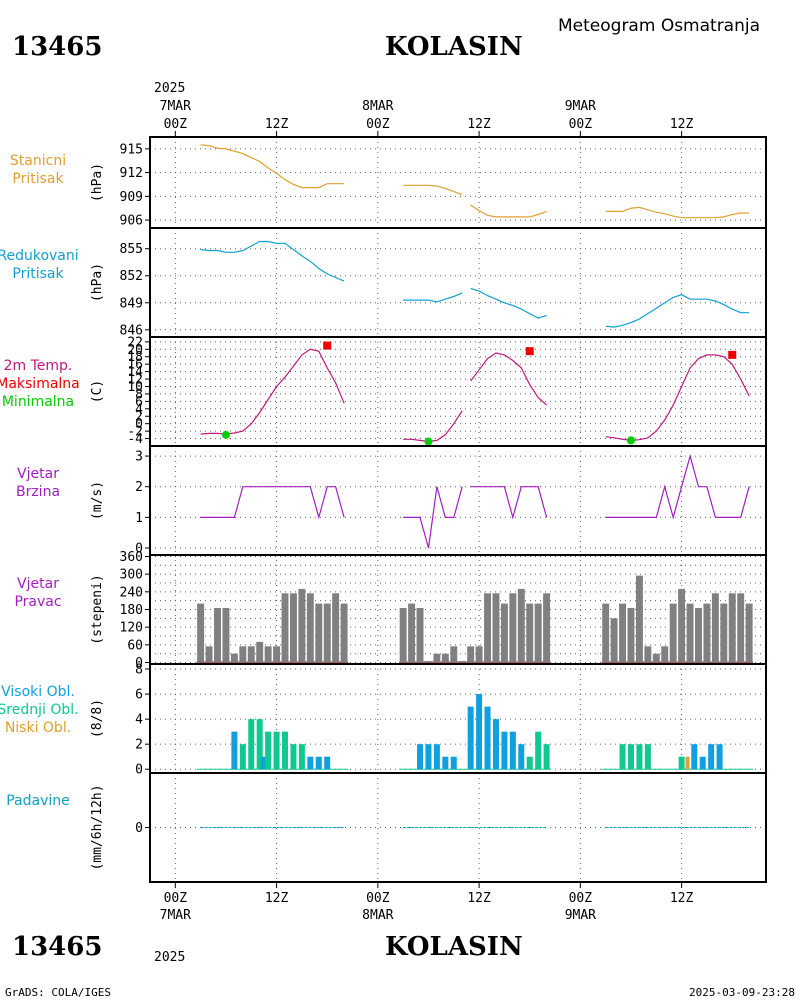 This screenshot has width=800, height=1000. What do you see at coordinates (139, 518) in the screenshot?
I see `wind_speed-ytick-label-1: 1` at bounding box center [139, 518].